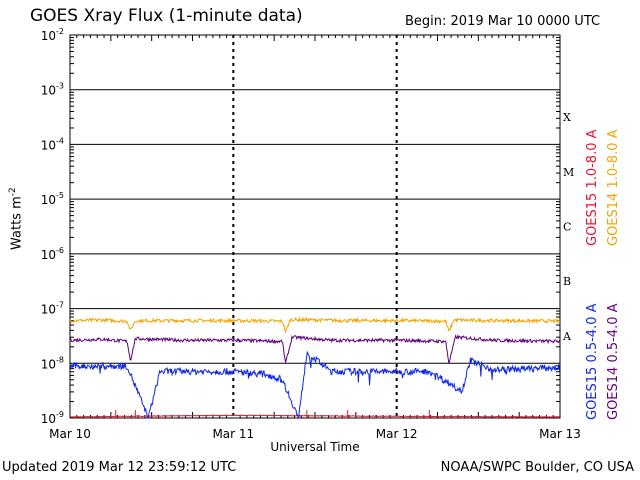 This screenshot has width=640, height=480. Describe the element at coordinates (567, 117) in the screenshot. I see `flare-class-label: X` at that location.